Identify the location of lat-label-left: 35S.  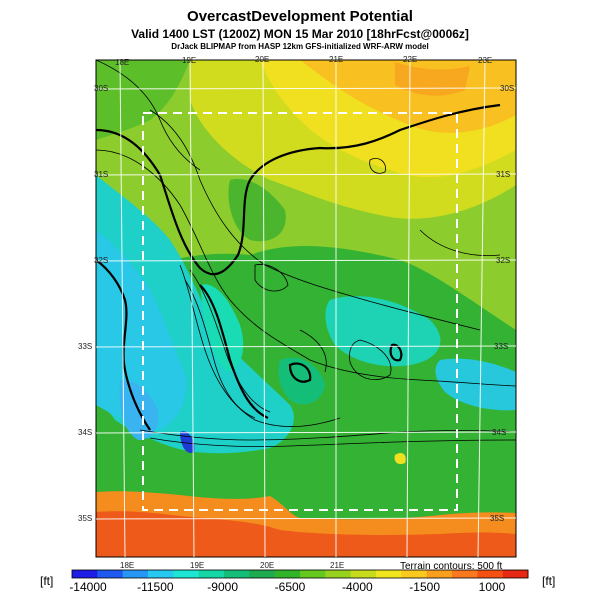
(85, 518).